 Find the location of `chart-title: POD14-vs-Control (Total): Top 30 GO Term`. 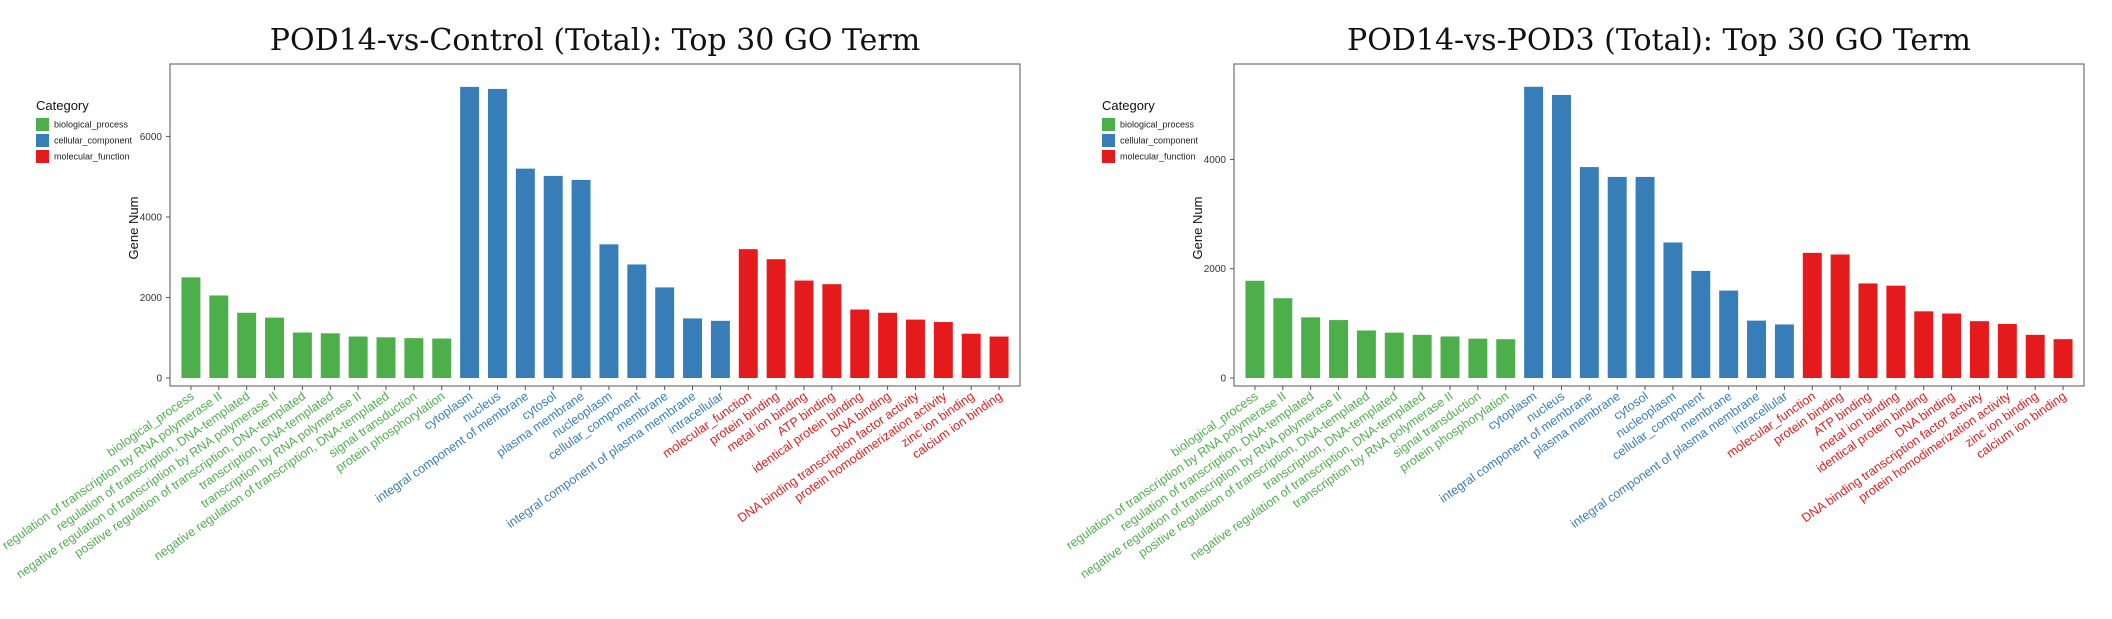

chart-title: POD14-vs-Control (Total): Top 30 GO Term is located at coordinates (595, 40).